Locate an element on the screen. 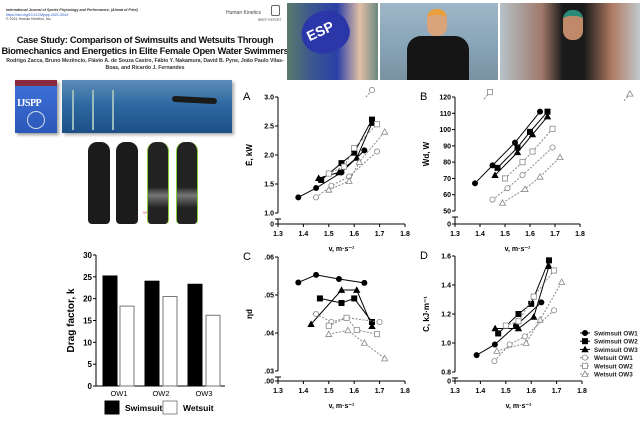 This screenshot has height=425, width=640. y-tick-label: 25 is located at coordinates (87, 277).